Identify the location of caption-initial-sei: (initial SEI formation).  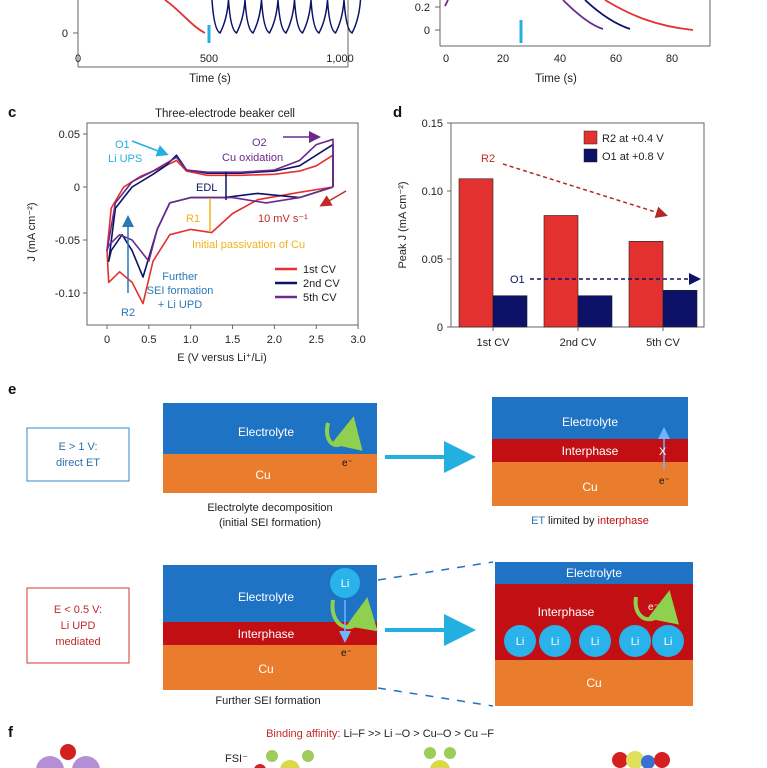
(270, 523).